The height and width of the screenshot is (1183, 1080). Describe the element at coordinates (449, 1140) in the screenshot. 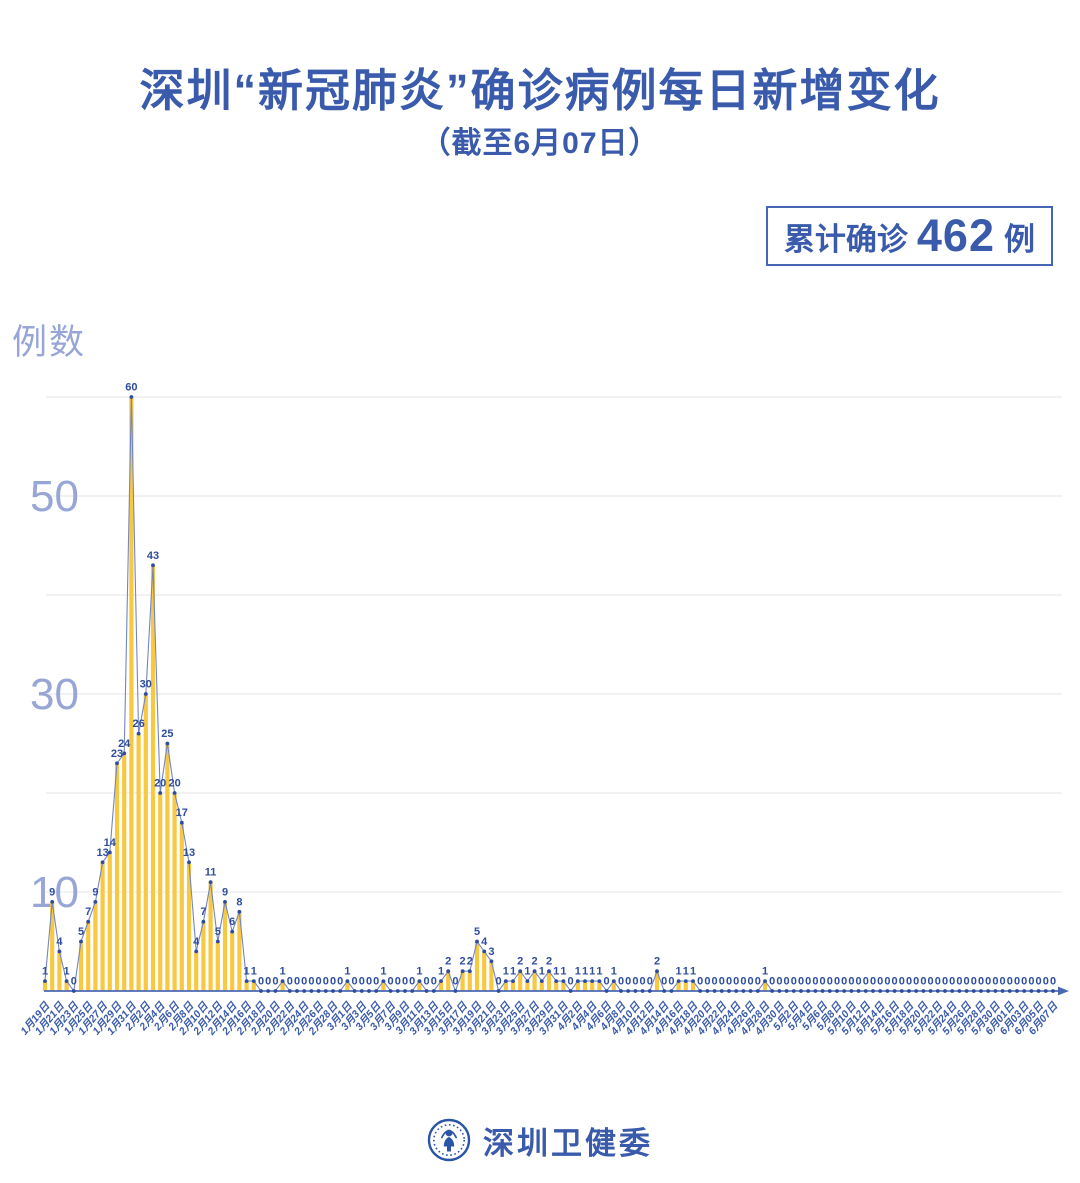

I see `health-commission-logo-icon` at that location.